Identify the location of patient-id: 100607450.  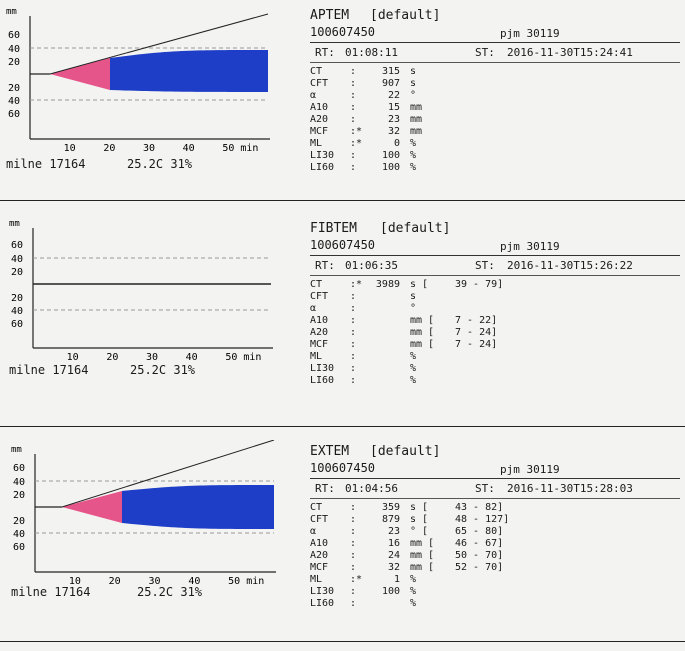
(343, 32).